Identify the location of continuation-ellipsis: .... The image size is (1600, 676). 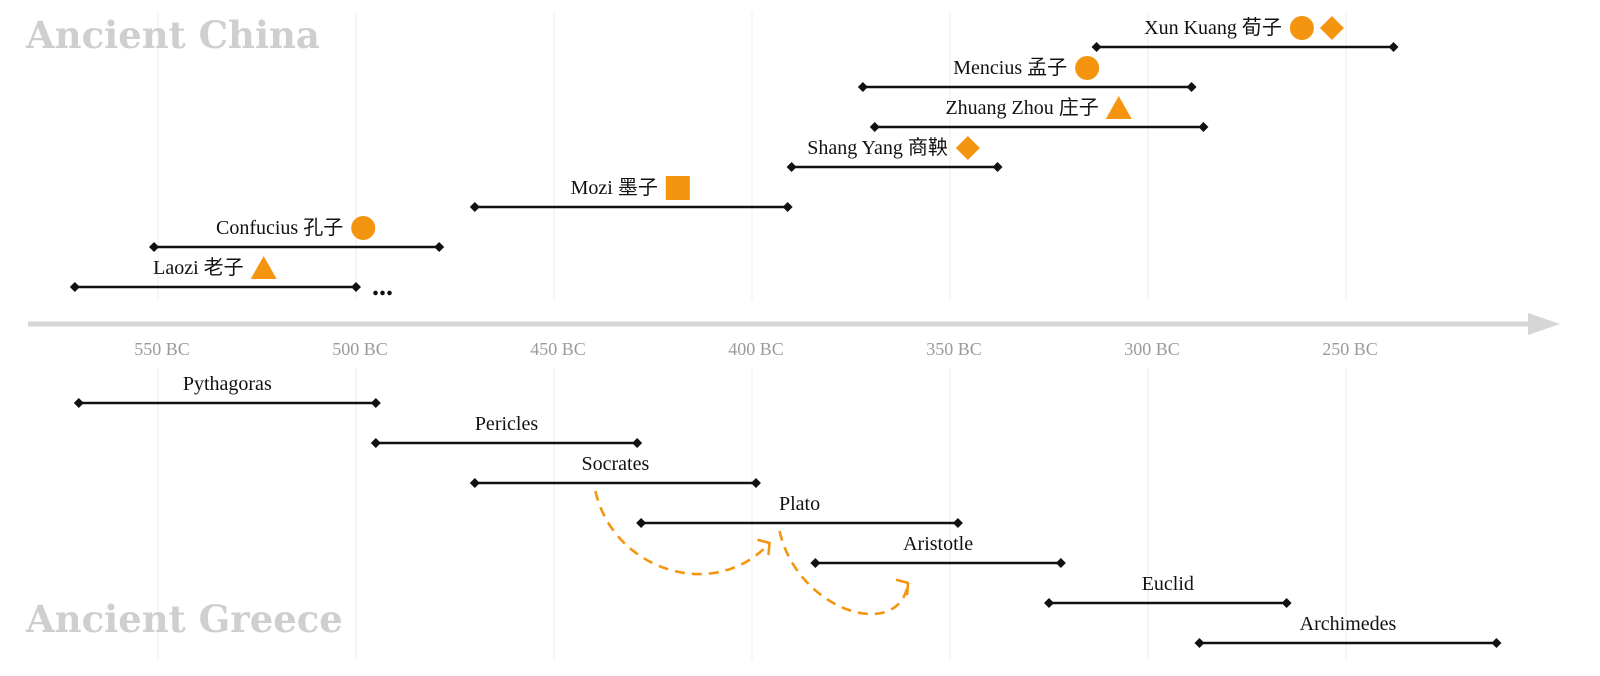
(382, 286).